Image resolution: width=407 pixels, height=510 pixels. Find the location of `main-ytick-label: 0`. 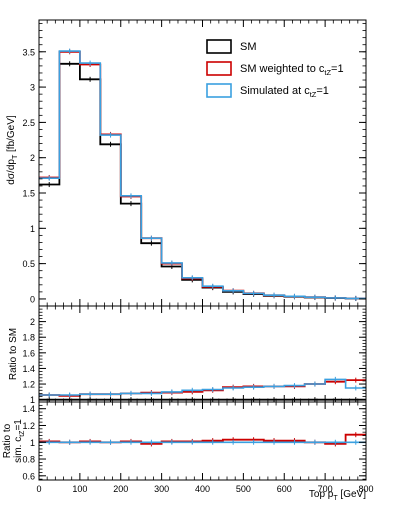

main-ytick-label: 0 is located at coordinates (32, 299).